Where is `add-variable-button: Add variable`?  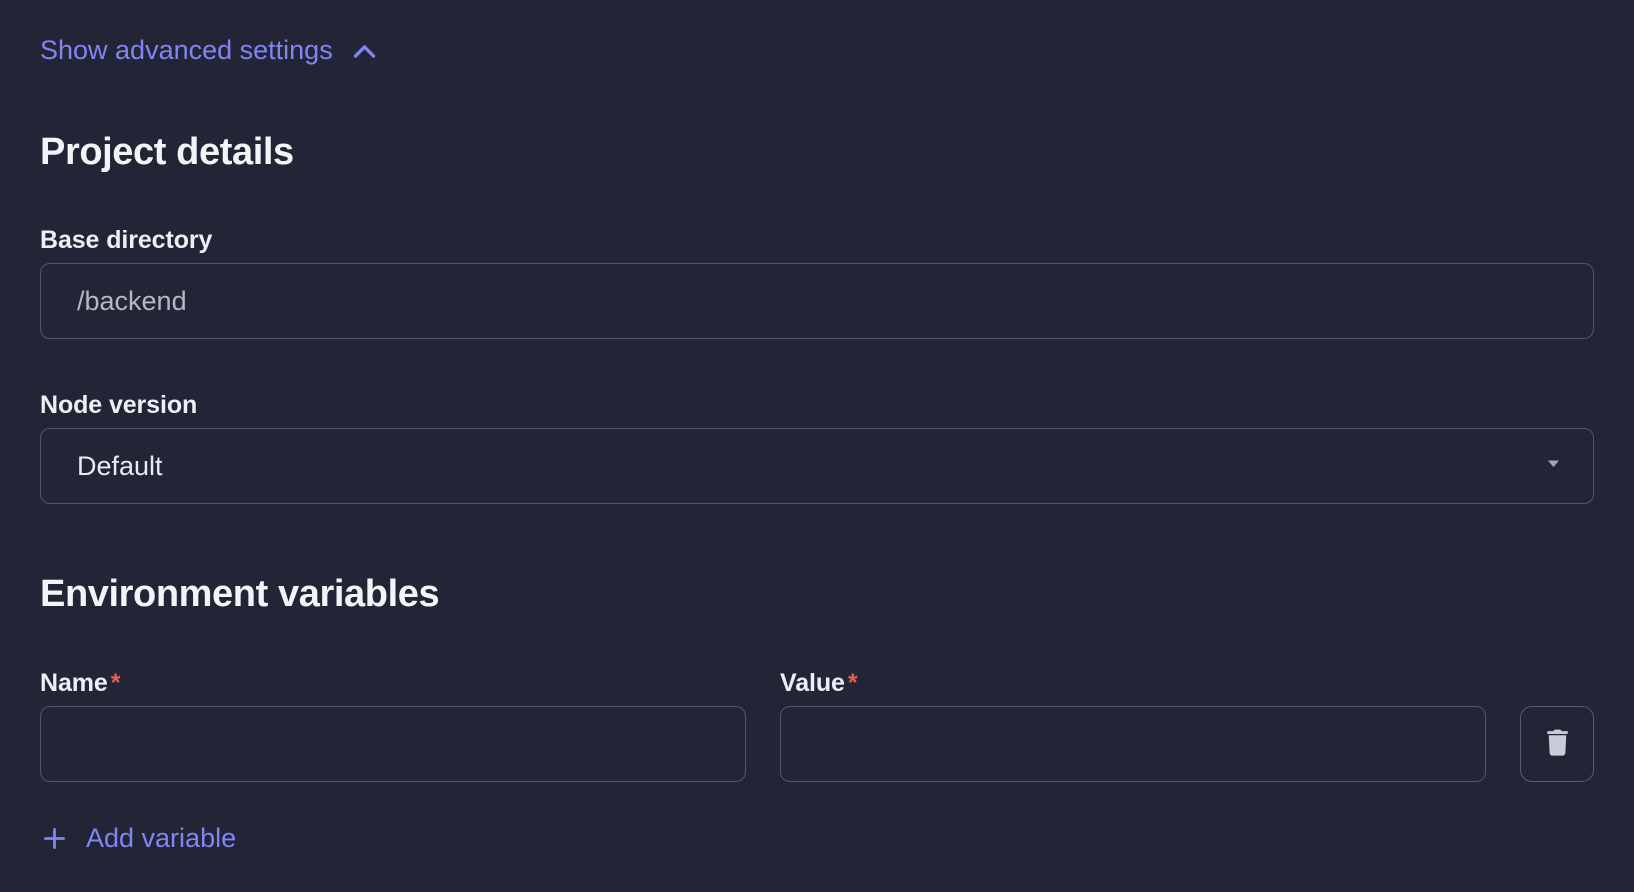 add-variable-button: Add variable is located at coordinates (138, 838).